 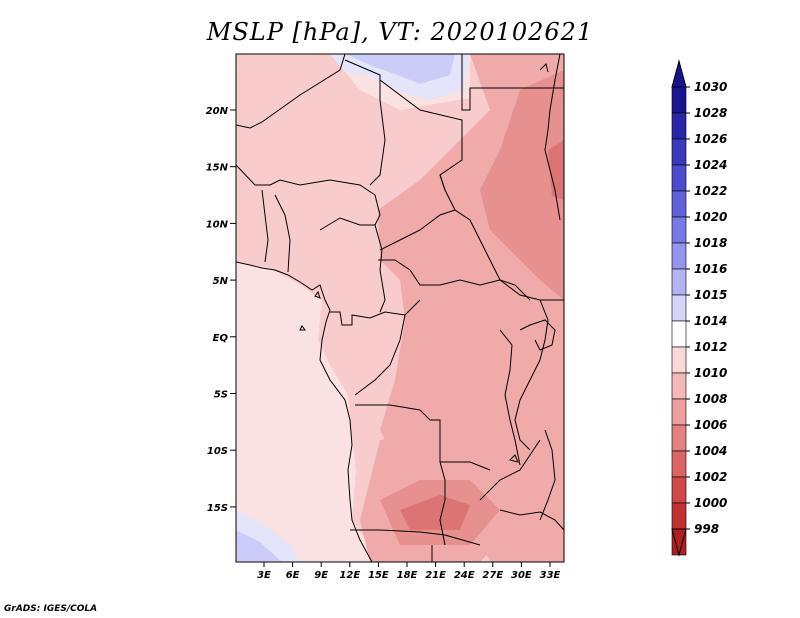 I want to click on colorbar-label: 1012, so click(x=710, y=347).